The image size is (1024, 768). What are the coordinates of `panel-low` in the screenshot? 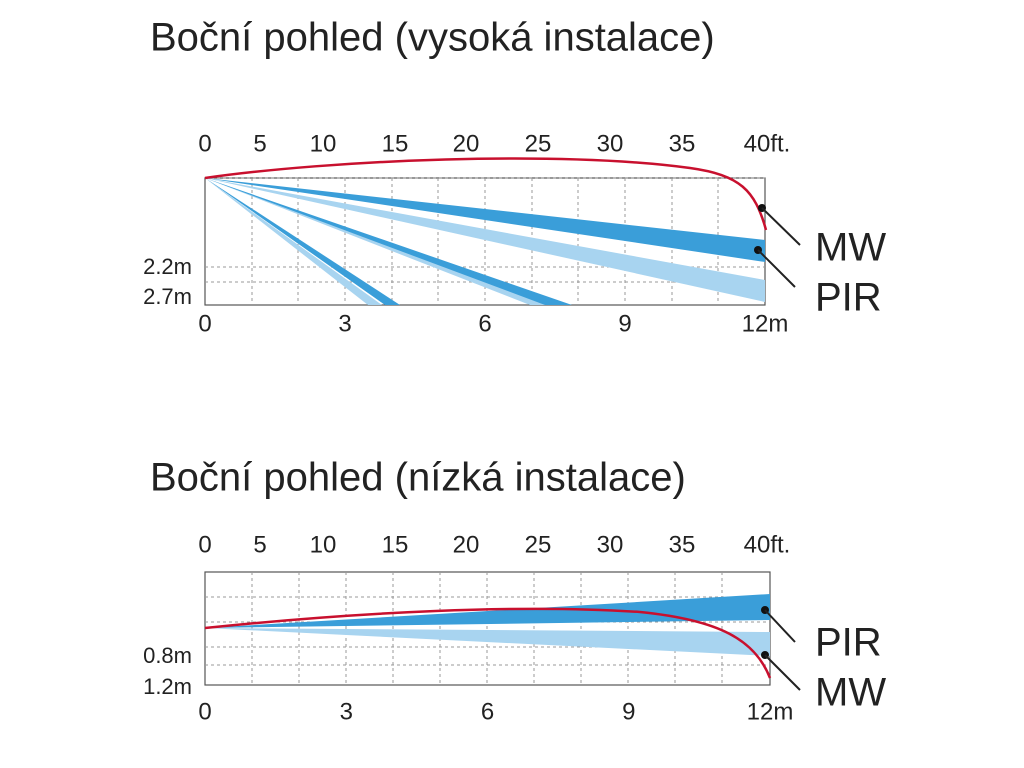 It's located at (502, 631).